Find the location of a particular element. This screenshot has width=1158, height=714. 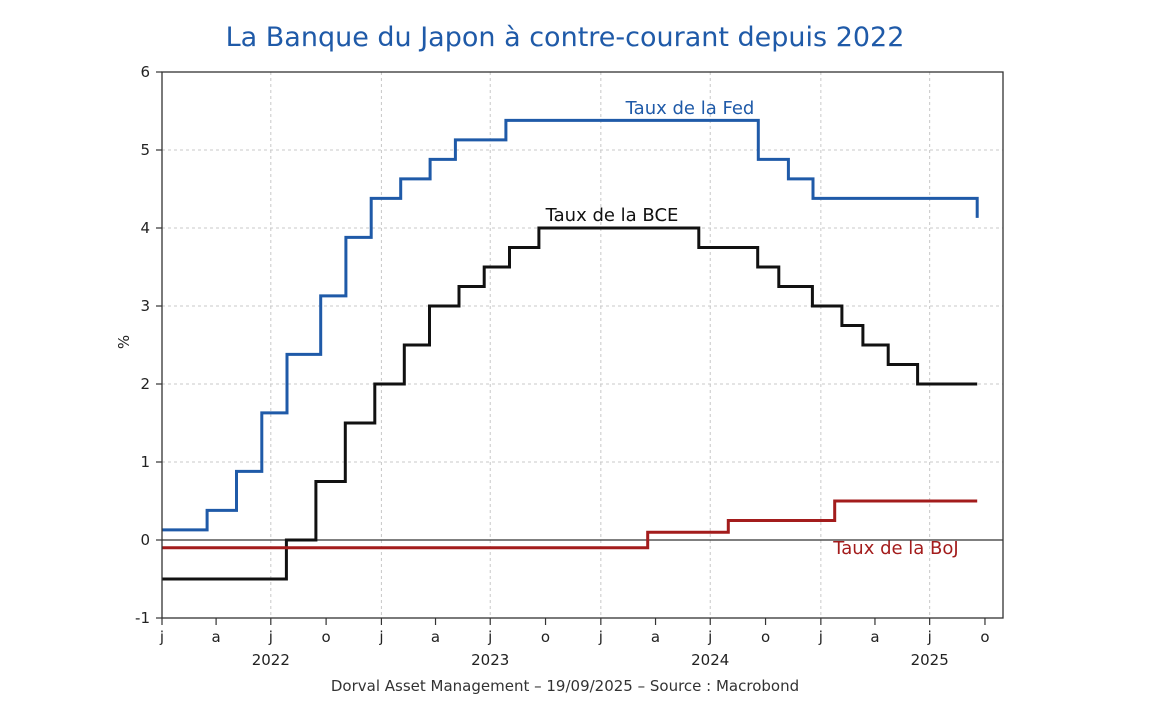

x-year-label: 2025 is located at coordinates (930, 660).